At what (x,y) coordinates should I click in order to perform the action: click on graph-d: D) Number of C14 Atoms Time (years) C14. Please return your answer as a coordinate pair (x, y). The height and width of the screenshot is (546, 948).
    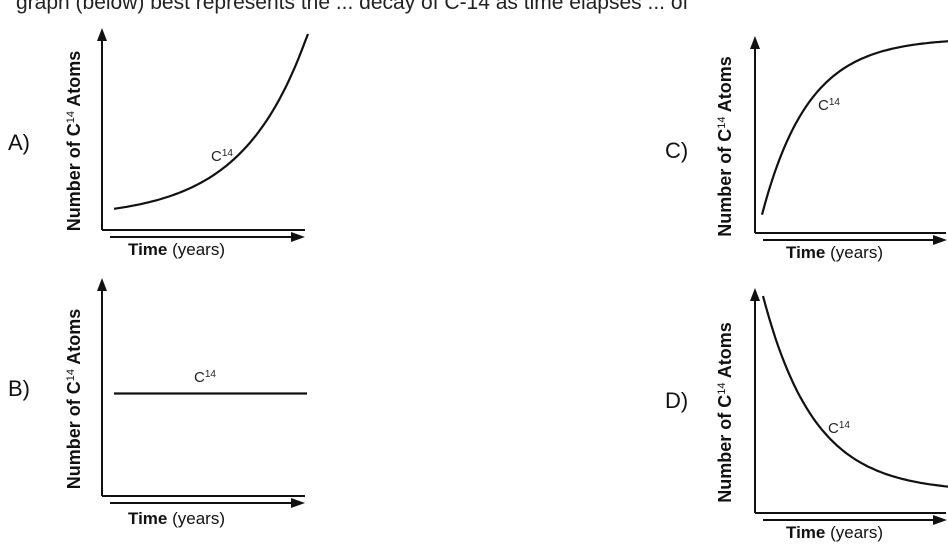
    Looking at the image, I should click on (806, 415).